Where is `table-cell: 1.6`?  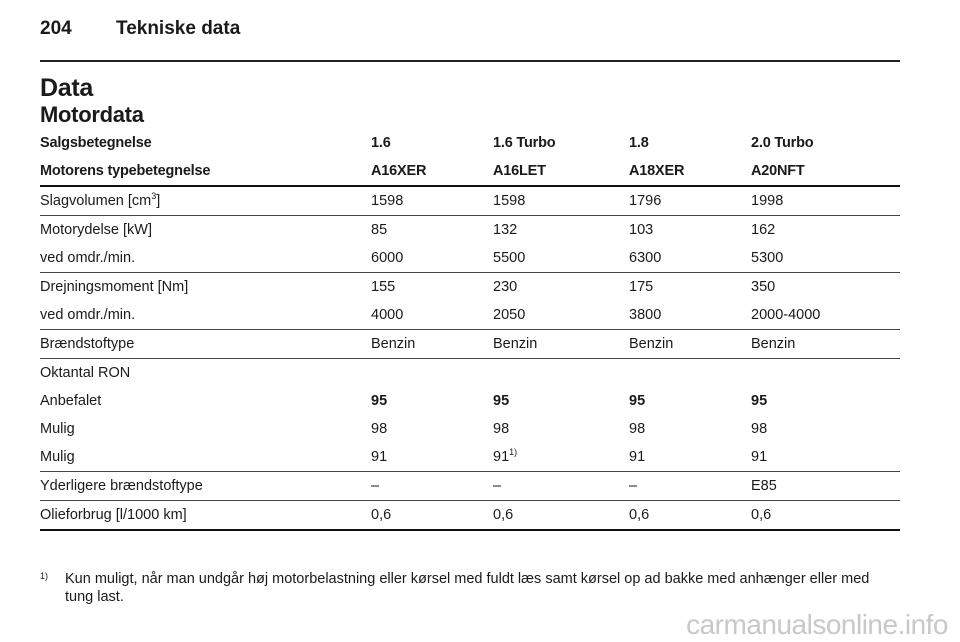
table-cell: 1.6 is located at coordinates (381, 143).